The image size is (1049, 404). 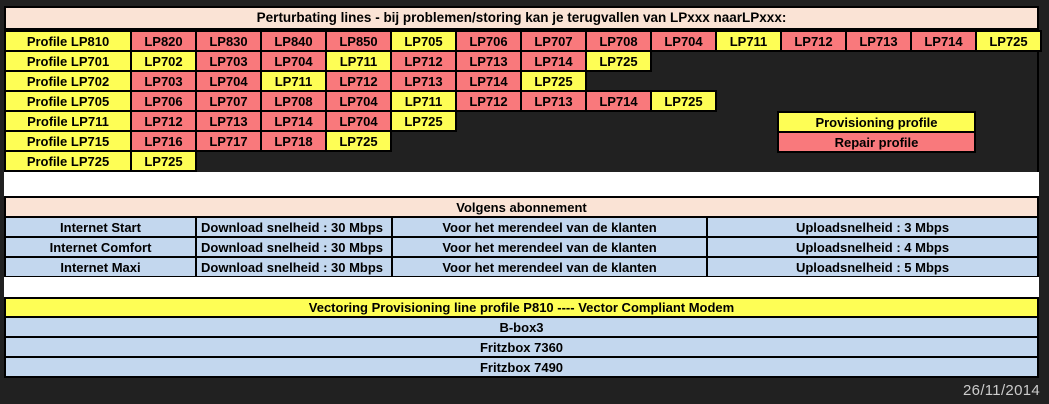 I want to click on modem-row: B-box3, so click(x=521, y=327).